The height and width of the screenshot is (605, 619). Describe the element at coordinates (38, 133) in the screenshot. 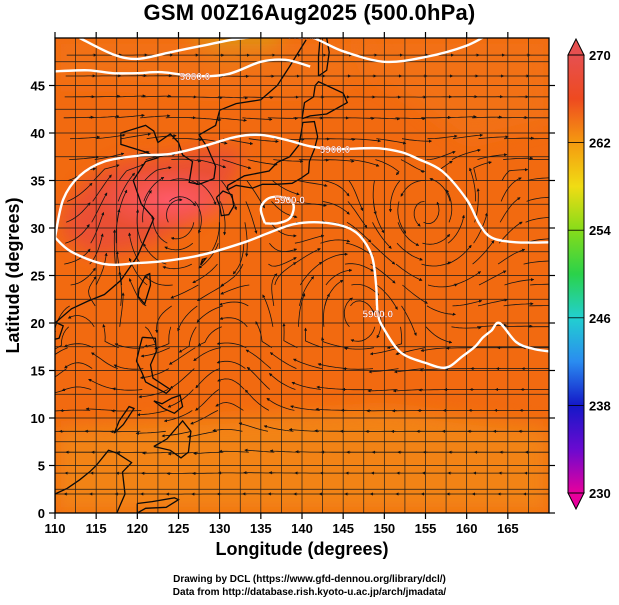

I see `y-tick-label: 40` at that location.